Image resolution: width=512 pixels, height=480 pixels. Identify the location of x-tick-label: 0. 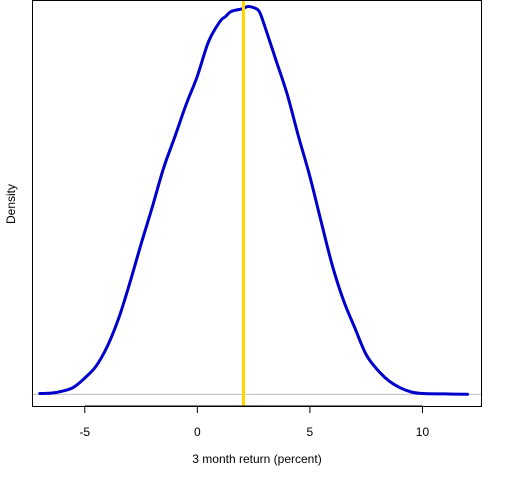
(197, 432).